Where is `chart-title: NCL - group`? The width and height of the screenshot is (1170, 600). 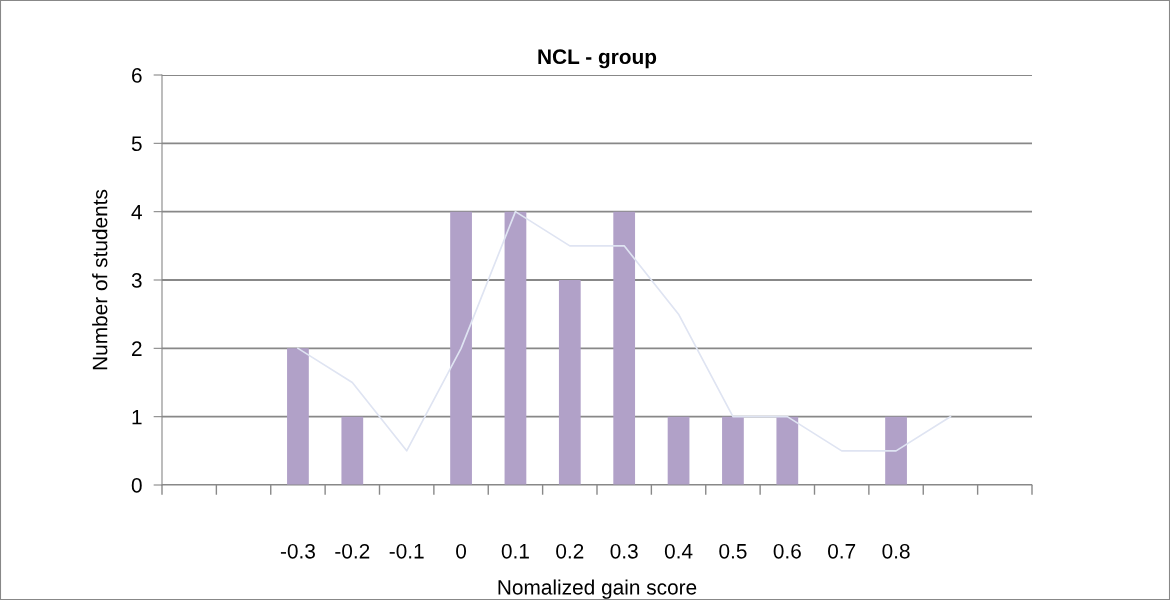
chart-title: NCL - group is located at coordinates (597, 59).